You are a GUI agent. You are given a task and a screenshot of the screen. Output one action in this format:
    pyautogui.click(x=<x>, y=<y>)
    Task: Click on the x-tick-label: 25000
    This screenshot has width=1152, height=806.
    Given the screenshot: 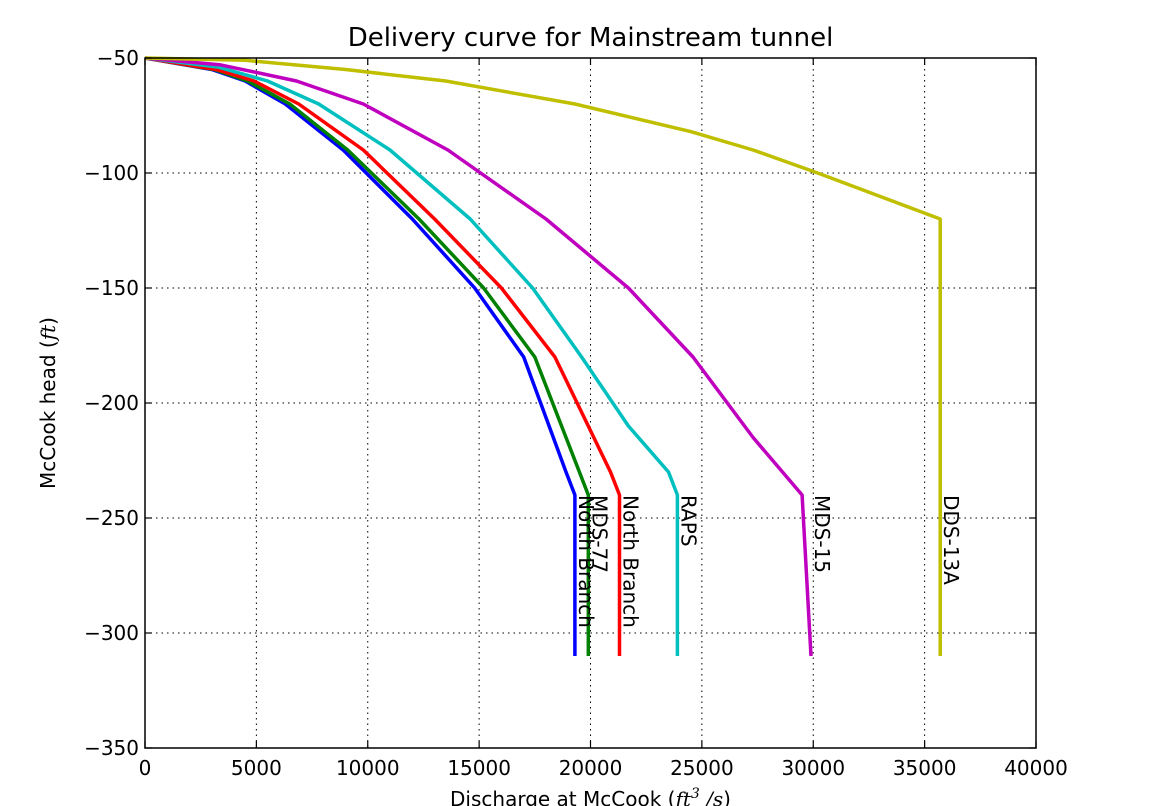 What is the action you would take?
    pyautogui.click(x=702, y=768)
    